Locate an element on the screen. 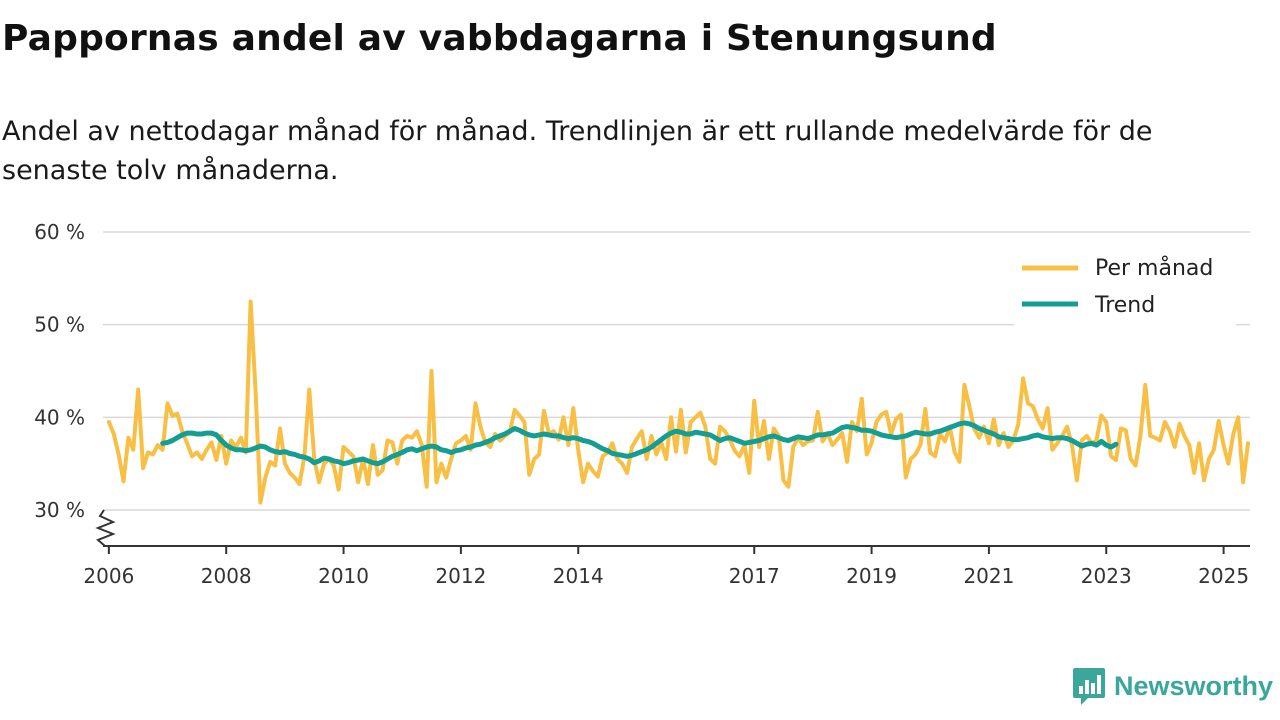 Image resolution: width=1280 pixels, height=720 pixels. legend: Per månad Trend is located at coordinates (1125, 287).